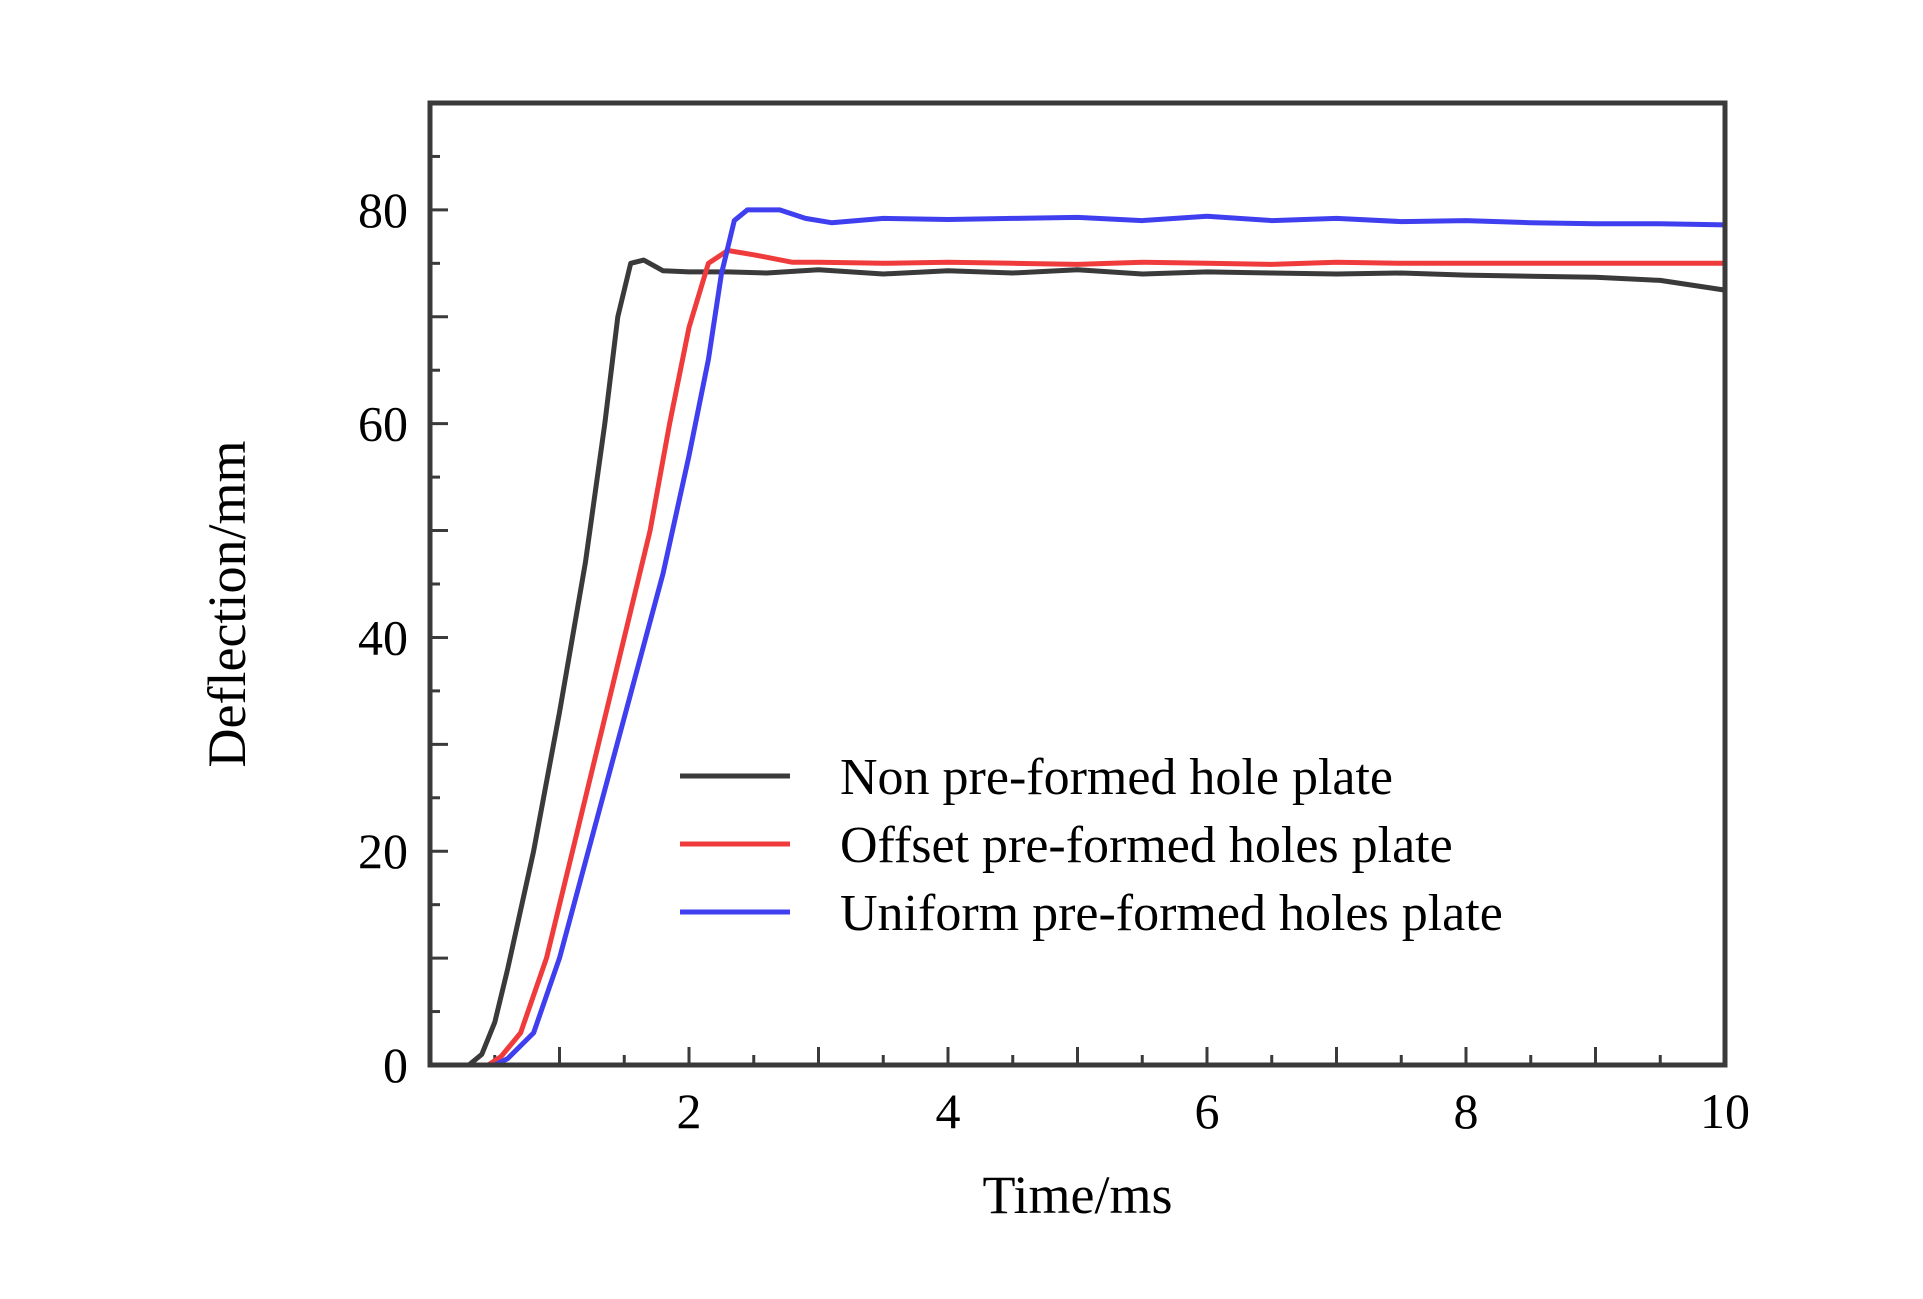  Describe the element at coordinates (1146, 845) in the screenshot. I see `legend-label: Offset pre-formed holes plate` at that location.